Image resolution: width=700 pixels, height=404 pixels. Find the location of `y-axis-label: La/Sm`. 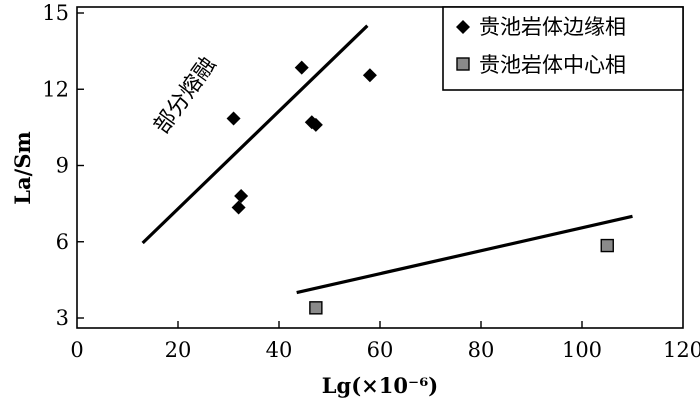

y-axis-label: La/Sm is located at coordinates (22, 167).